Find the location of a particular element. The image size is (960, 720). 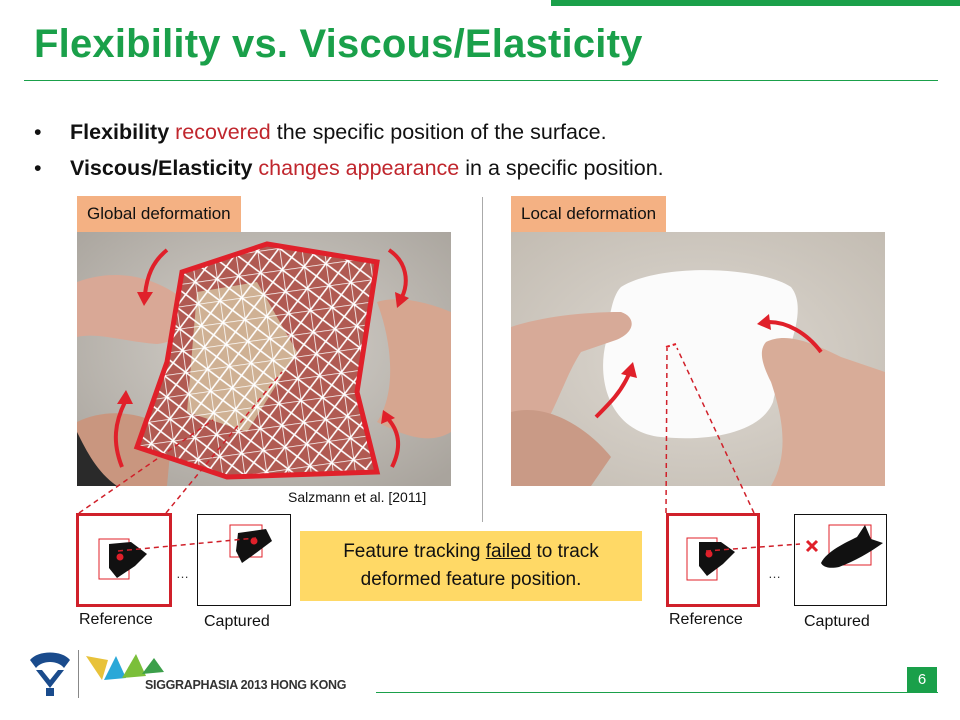

conference-name: SIGGRAPHASIA 2013 HONG KONG is located at coordinates (246, 685).